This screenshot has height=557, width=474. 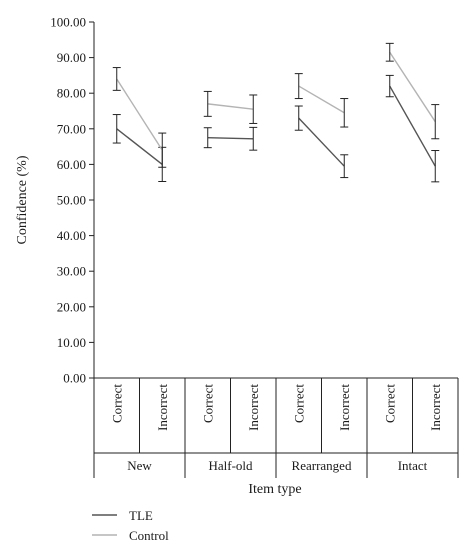 What do you see at coordinates (71, 342) in the screenshot?
I see `y-tick-label: 10.00` at bounding box center [71, 342].